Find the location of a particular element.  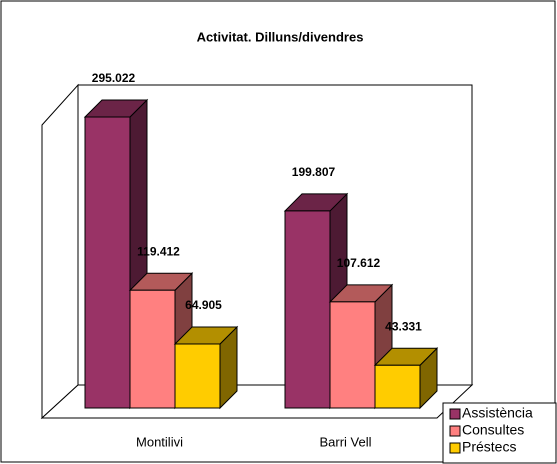

value-label: 119.412 is located at coordinates (158, 251).